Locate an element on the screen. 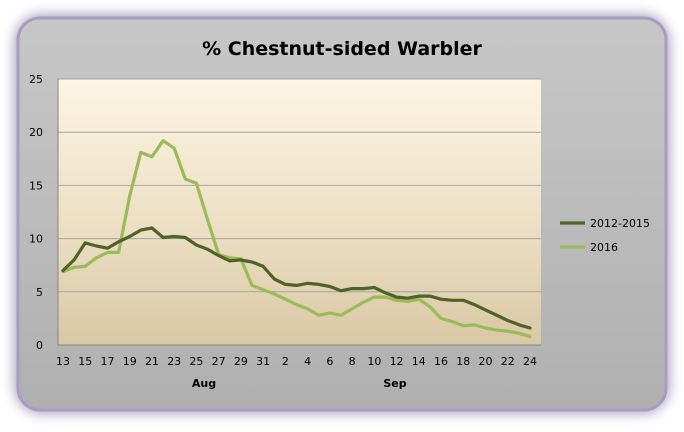 The width and height of the screenshot is (684, 432). x-tick-label: 15 is located at coordinates (85, 361).